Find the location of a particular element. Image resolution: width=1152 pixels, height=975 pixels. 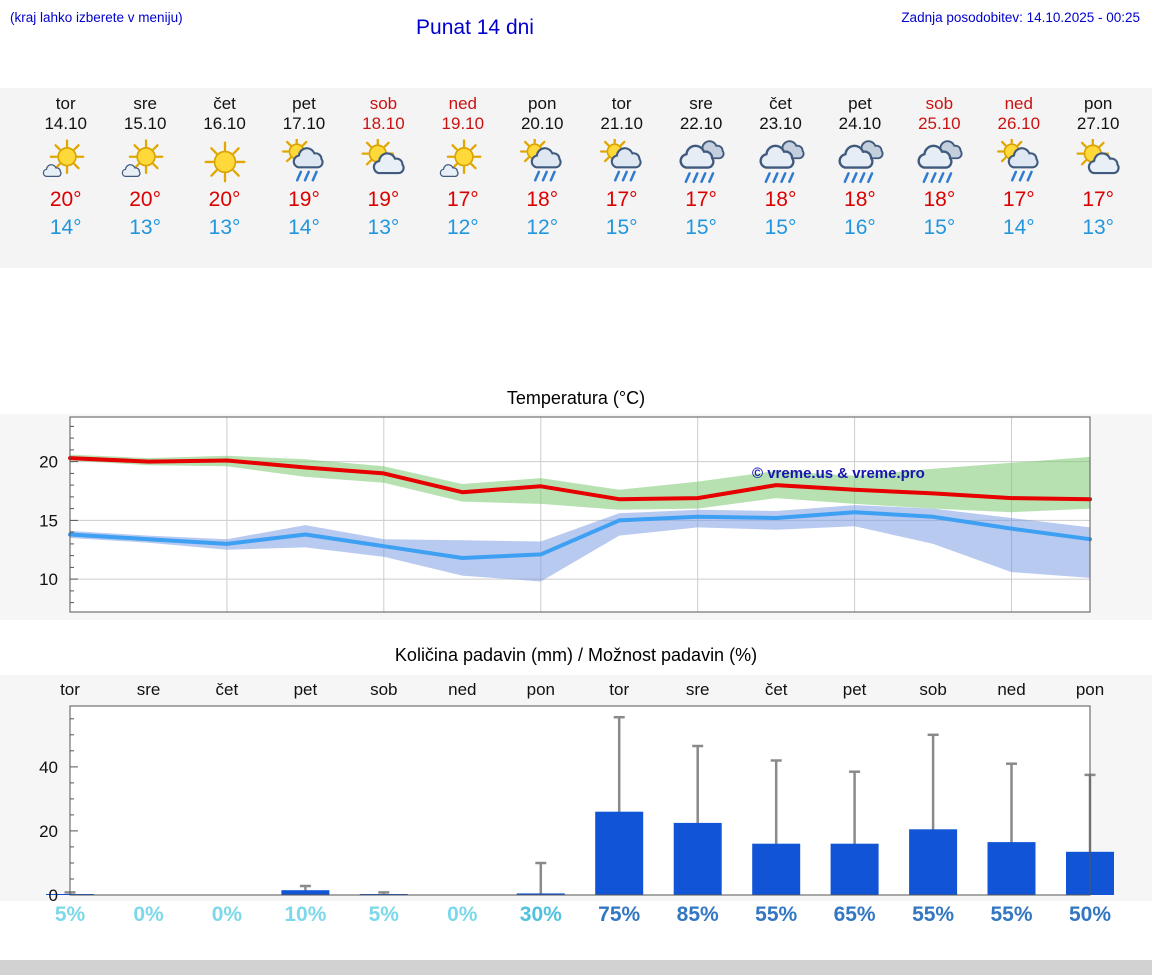

day-name: pon is located at coordinates (542, 103).